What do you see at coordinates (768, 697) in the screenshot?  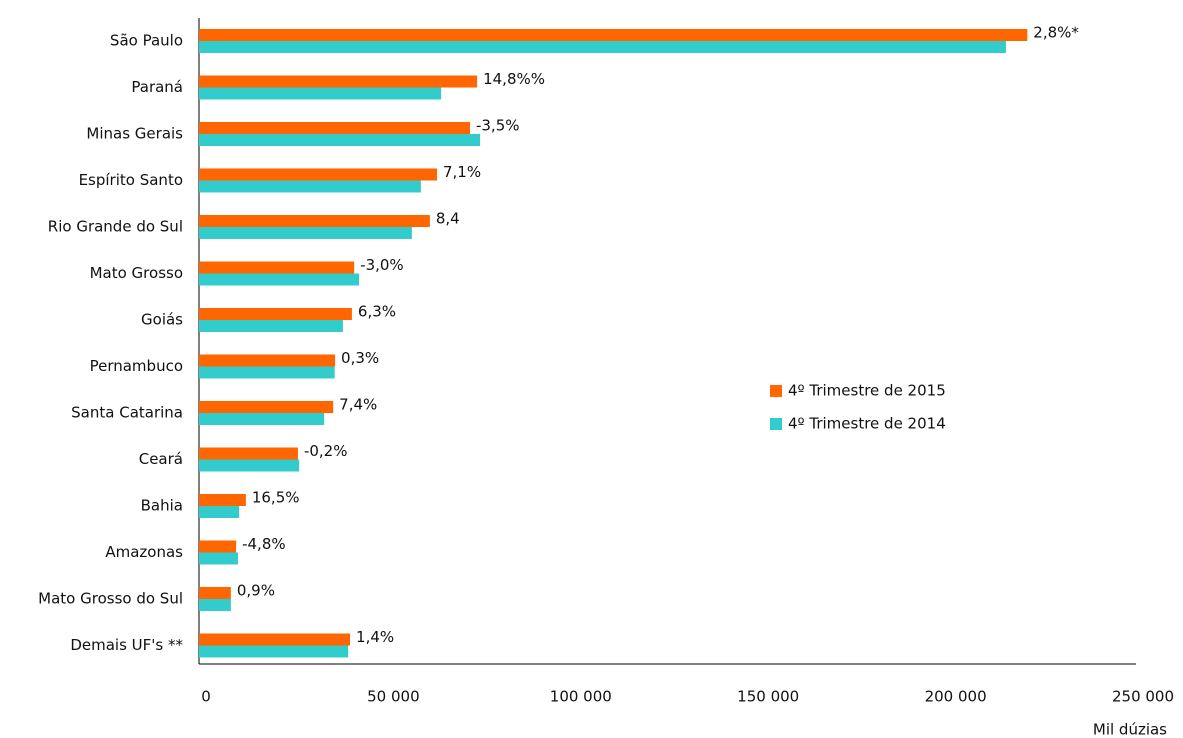 I see `x-tick-label: 150 000` at bounding box center [768, 697].